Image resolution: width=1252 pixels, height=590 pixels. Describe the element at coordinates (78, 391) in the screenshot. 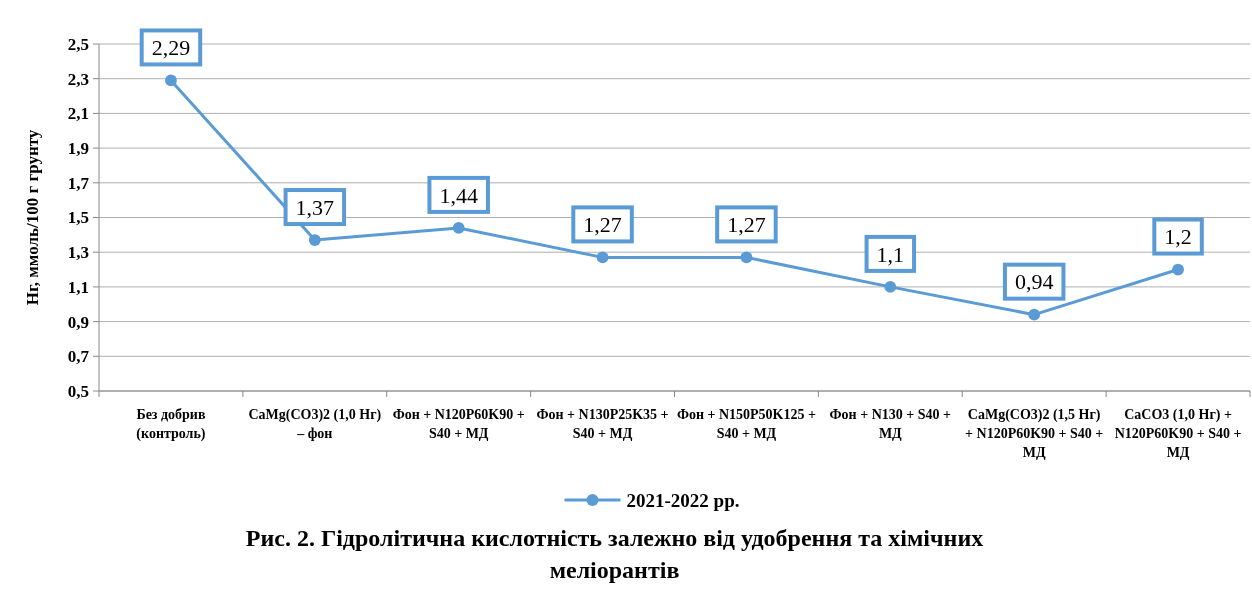

I see `y-tick-label: 0,5` at that location.